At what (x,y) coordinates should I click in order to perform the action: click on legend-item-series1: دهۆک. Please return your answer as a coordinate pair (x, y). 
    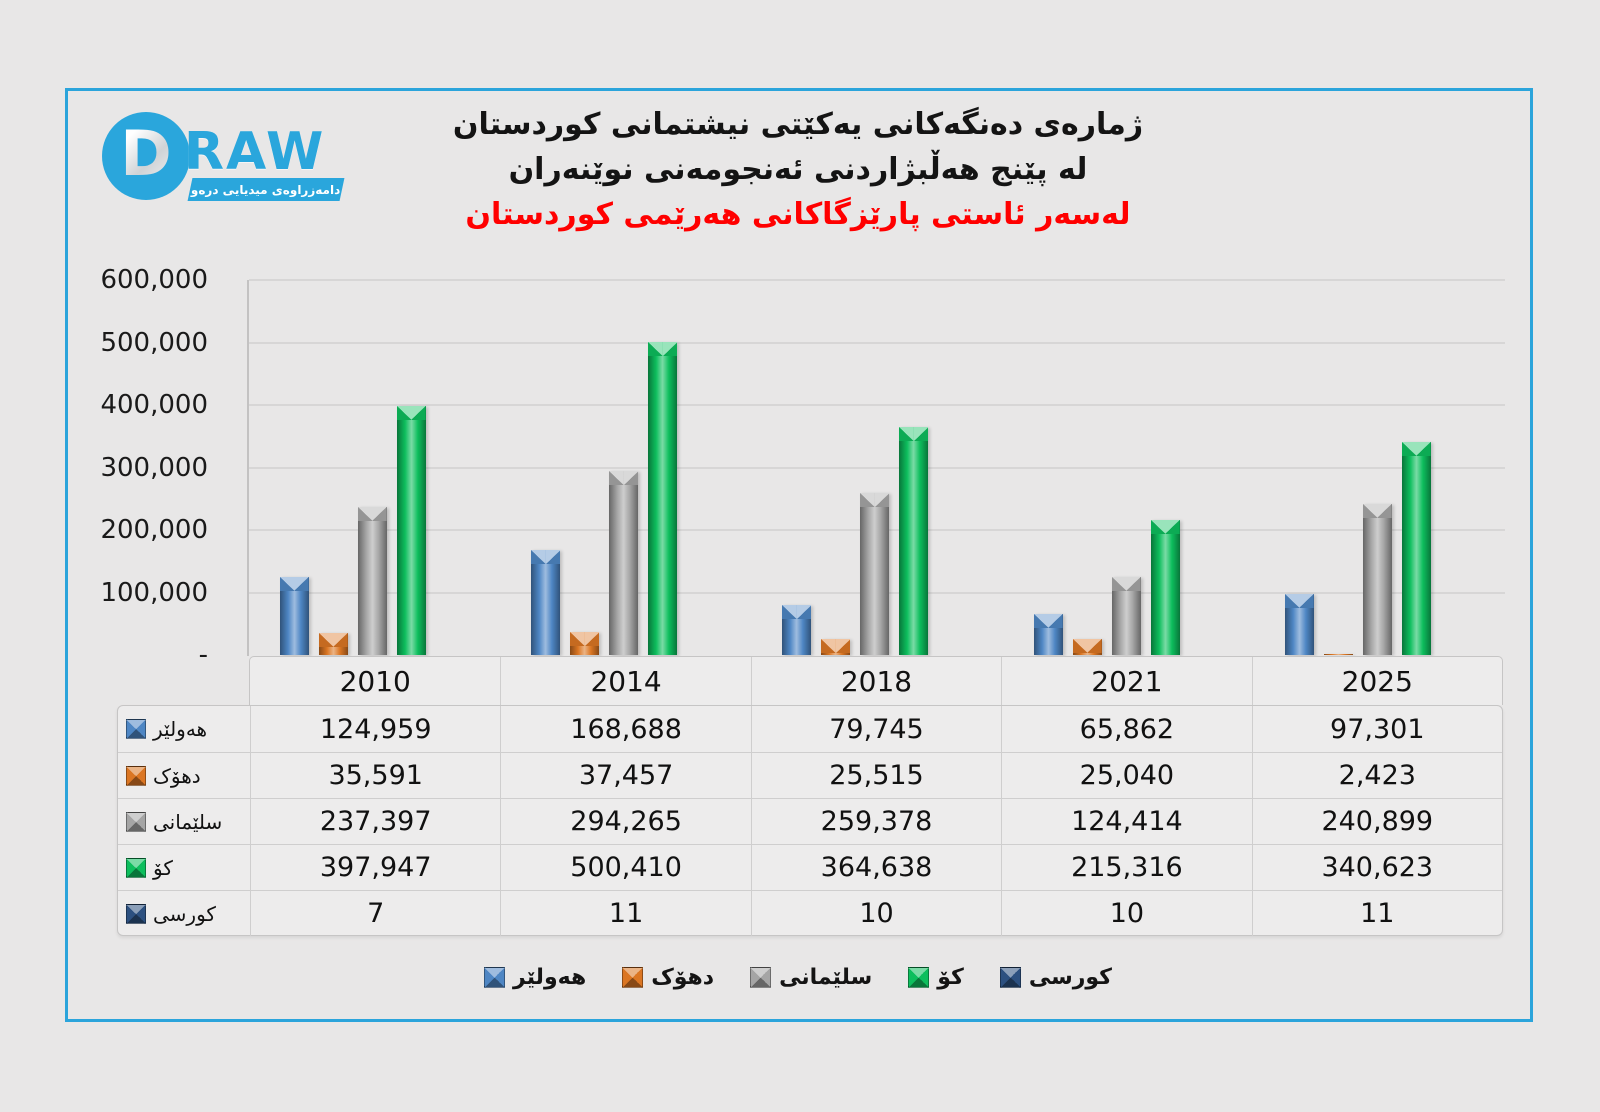
    Looking at the image, I should click on (668, 977).